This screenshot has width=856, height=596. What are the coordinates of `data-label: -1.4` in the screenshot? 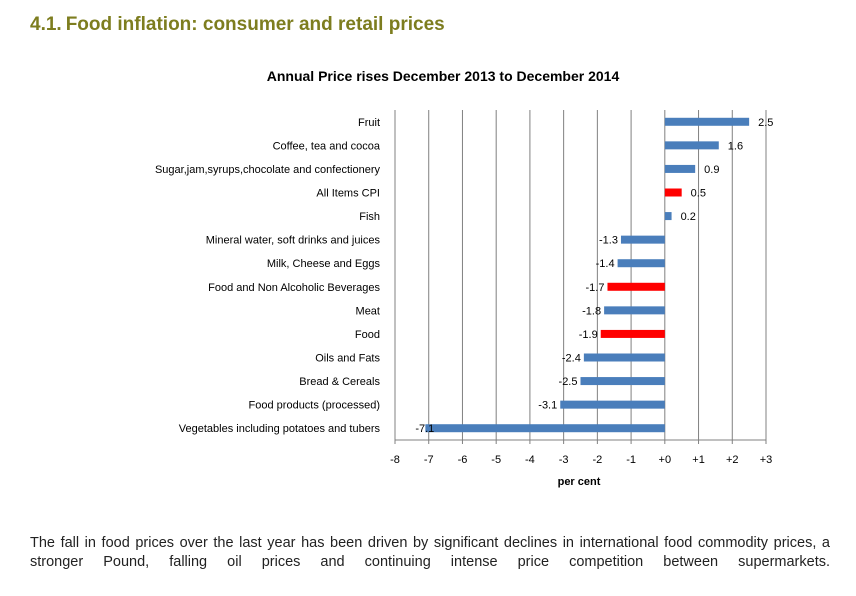 It's located at (605, 264).